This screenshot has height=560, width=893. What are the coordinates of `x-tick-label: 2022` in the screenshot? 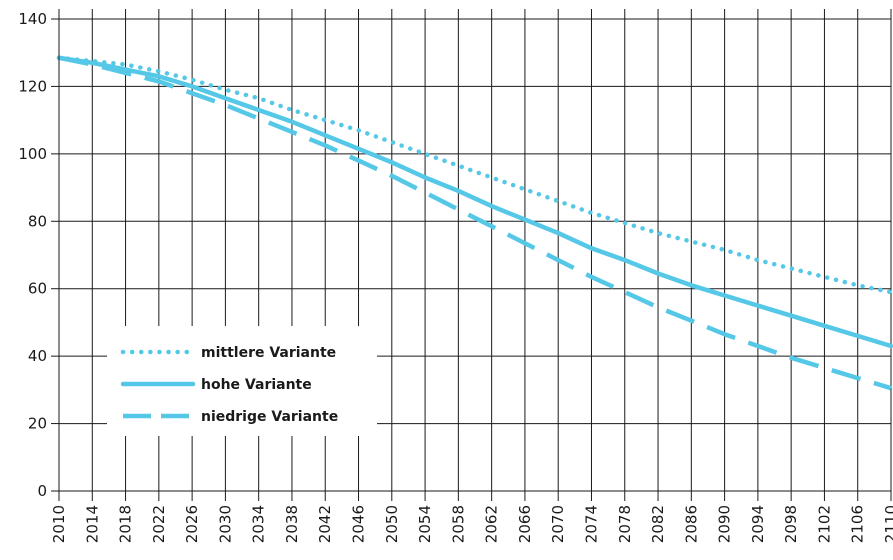 It's located at (159, 524).